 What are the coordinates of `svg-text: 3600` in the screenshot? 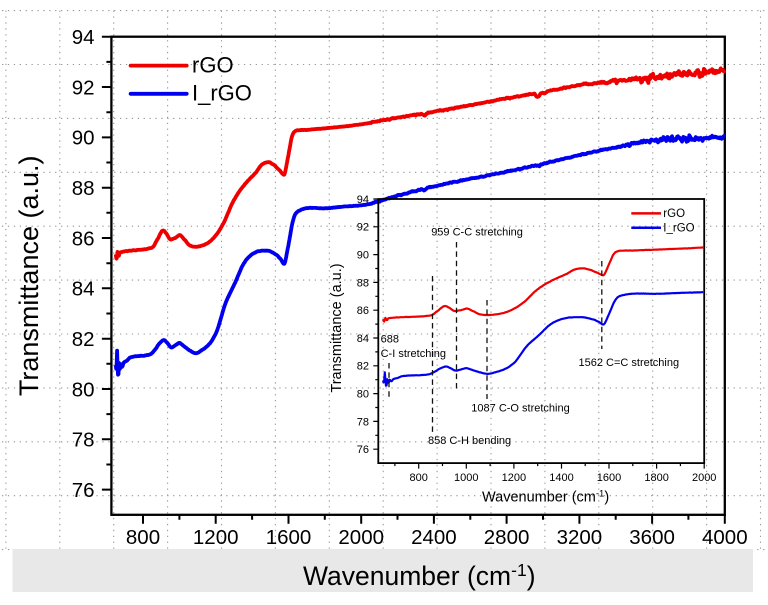 It's located at (652, 537).